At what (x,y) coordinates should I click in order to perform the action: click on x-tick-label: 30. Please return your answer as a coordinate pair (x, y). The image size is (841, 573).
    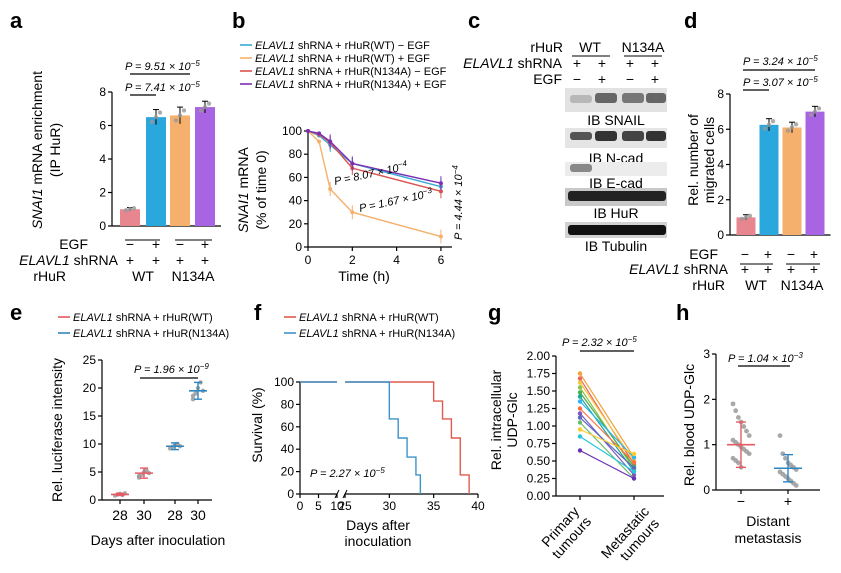
    Looking at the image, I should click on (144, 515).